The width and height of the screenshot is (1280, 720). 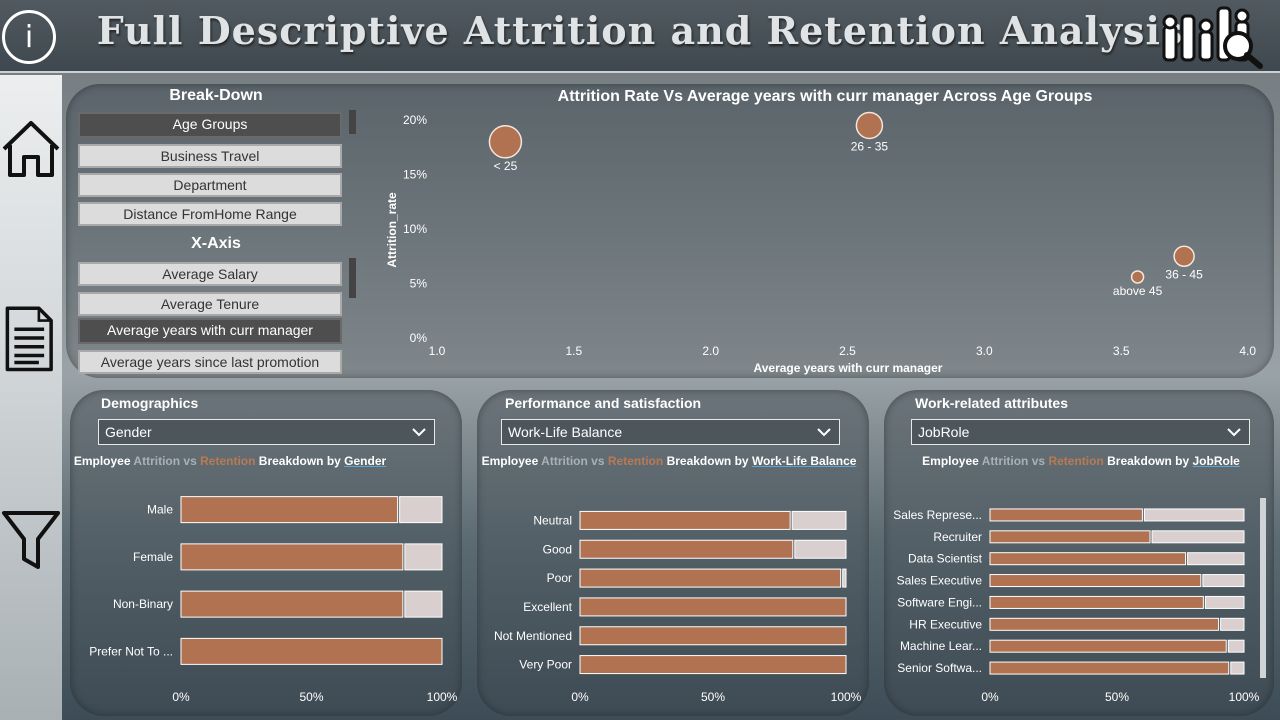 What do you see at coordinates (1263, 588) in the screenshot?
I see `jobrole-scrollbar` at bounding box center [1263, 588].